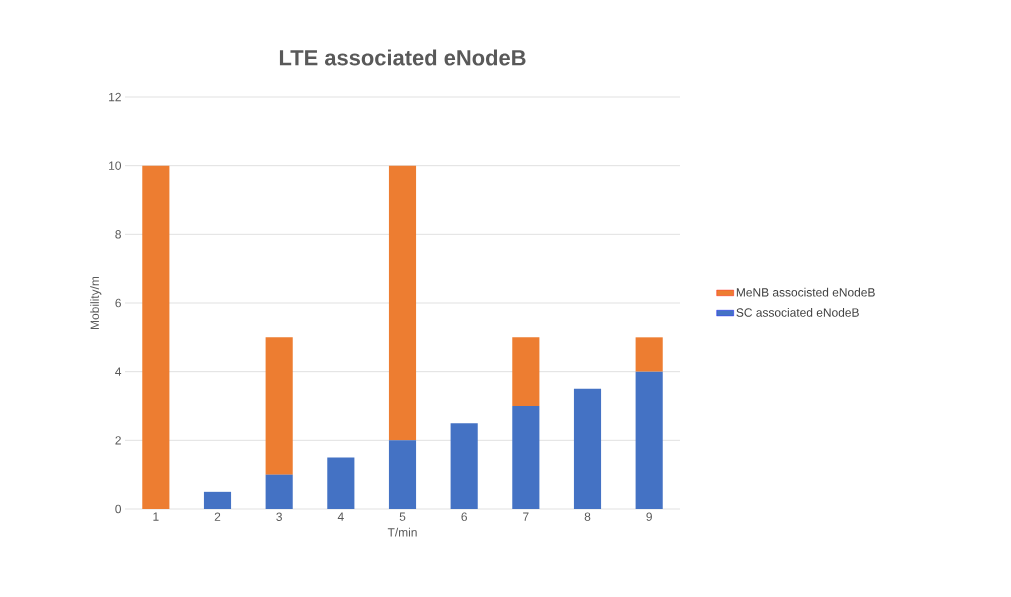  Describe the element at coordinates (805, 292) in the screenshot. I see `legend-label: MeNB associsted eNodeB` at that location.